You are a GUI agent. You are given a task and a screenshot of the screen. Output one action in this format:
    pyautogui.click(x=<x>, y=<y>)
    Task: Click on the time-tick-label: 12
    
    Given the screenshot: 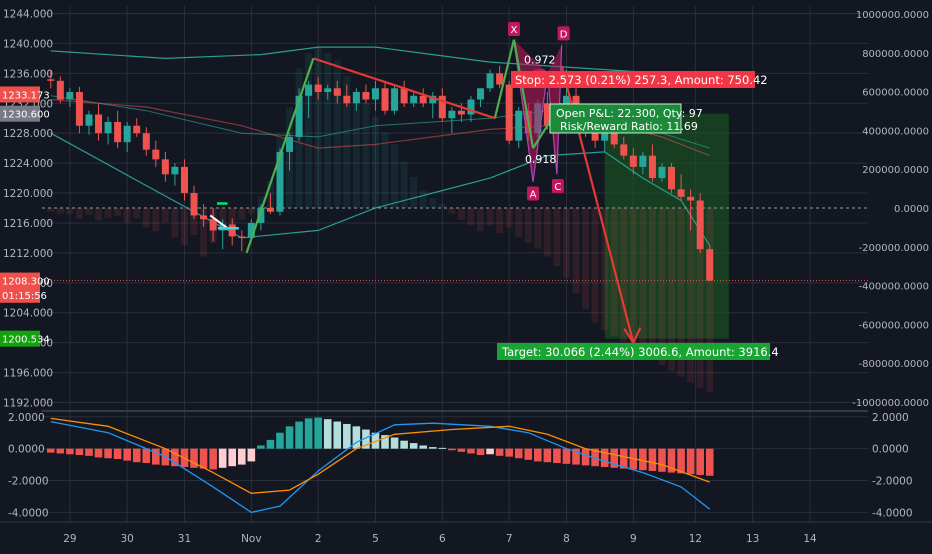 What is the action you would take?
    pyautogui.click(x=695, y=539)
    